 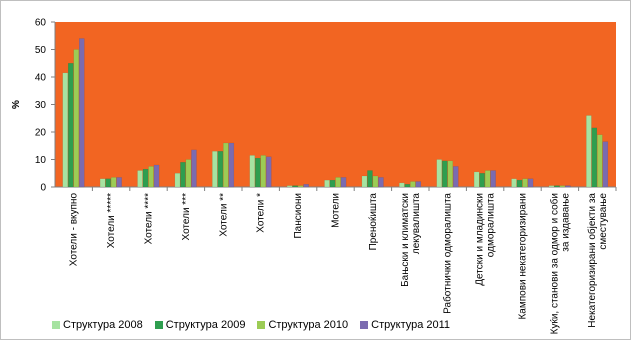 What do you see at coordinates (41, 50) in the screenshot?
I see `y-tick-label: 50` at bounding box center [41, 50].